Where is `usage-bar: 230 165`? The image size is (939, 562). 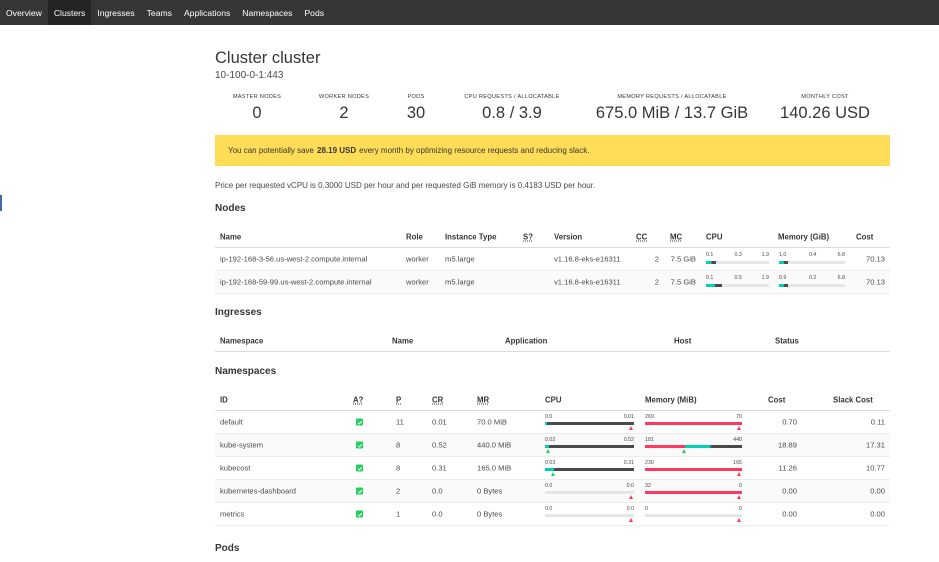
usage-bar: 230 165 is located at coordinates (693, 468).